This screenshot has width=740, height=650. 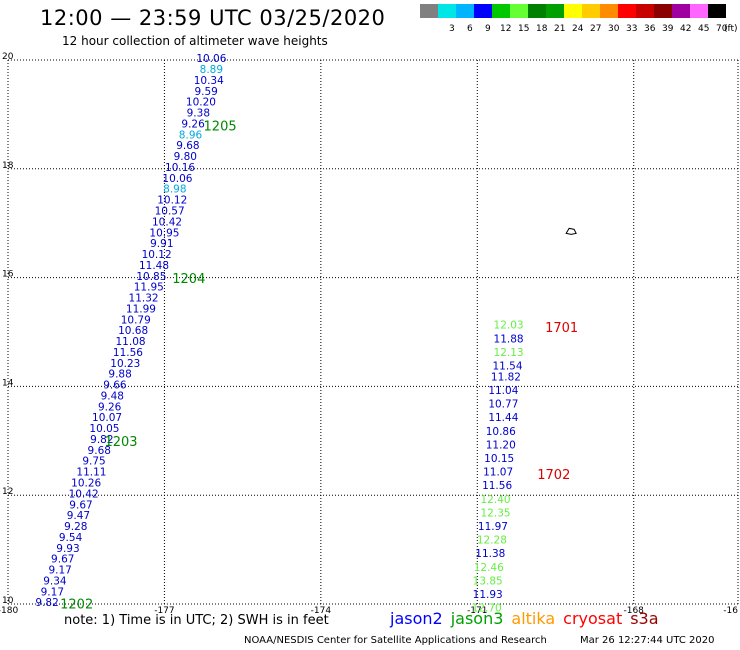 What do you see at coordinates (71, 538) in the screenshot?
I see `wave-height-value: 9.54` at bounding box center [71, 538].